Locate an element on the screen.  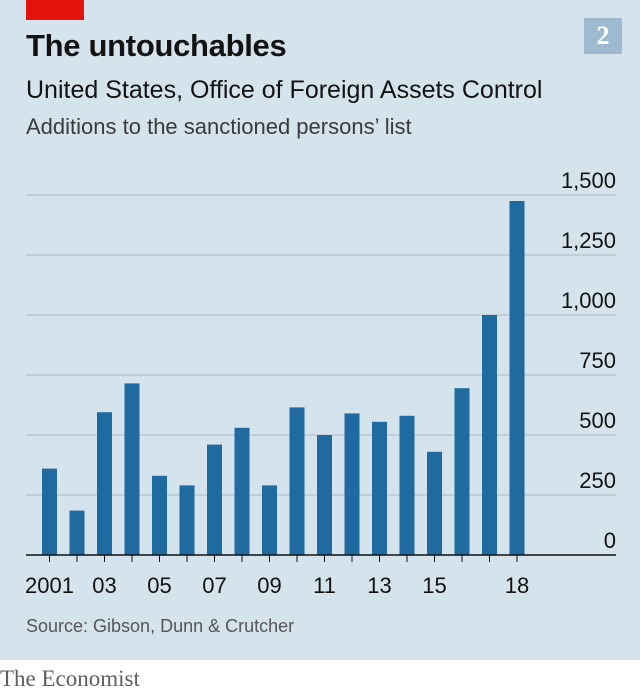
economist-logo-text: The Economist is located at coordinates (70, 678).